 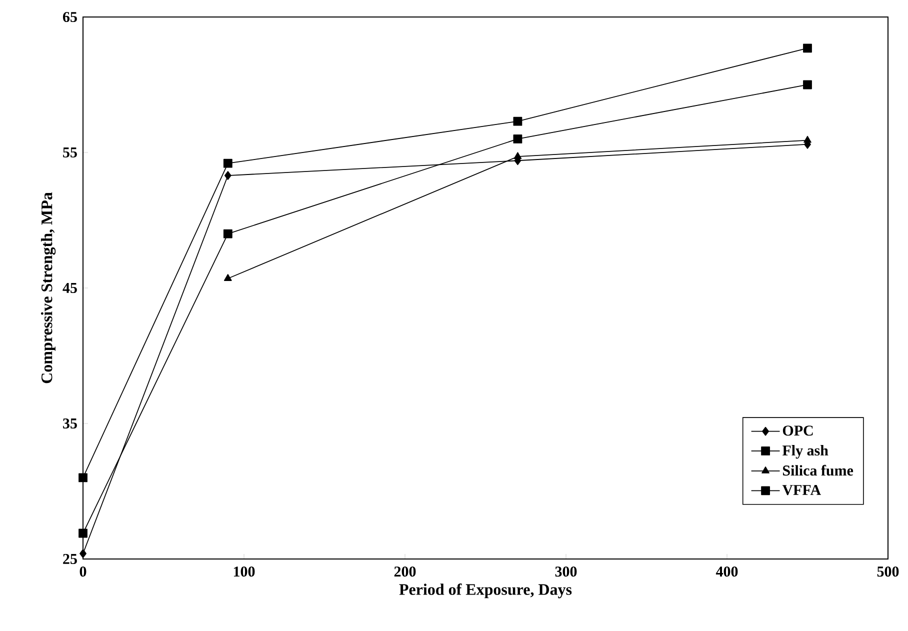 I want to click on x-tick-label: 100, so click(x=244, y=571).